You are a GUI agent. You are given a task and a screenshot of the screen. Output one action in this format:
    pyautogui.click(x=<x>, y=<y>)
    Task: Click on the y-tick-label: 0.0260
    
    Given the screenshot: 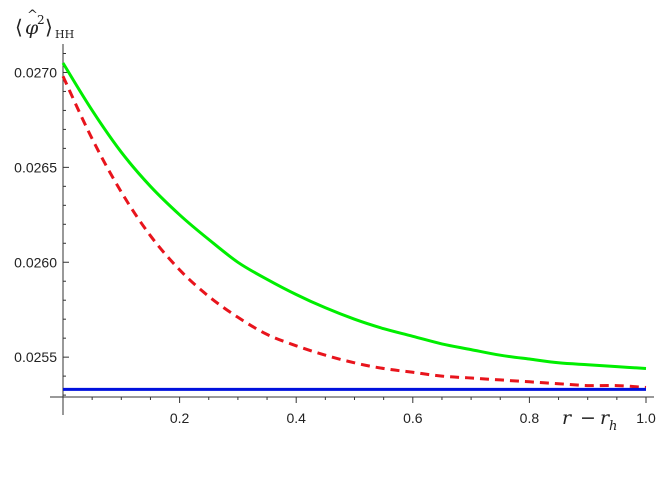 What is the action you would take?
    pyautogui.click(x=35, y=262)
    